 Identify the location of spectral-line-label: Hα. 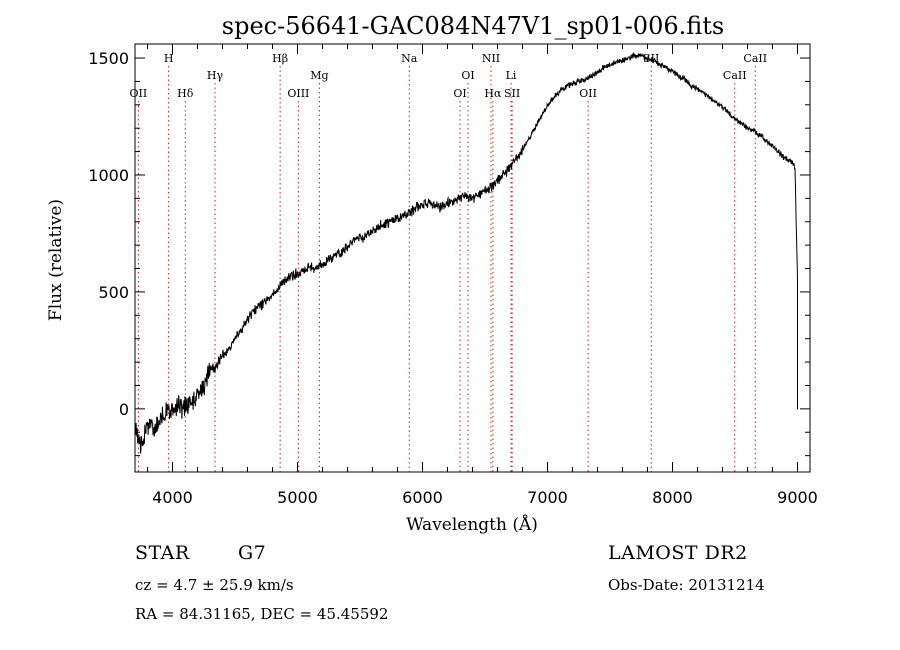
(493, 93).